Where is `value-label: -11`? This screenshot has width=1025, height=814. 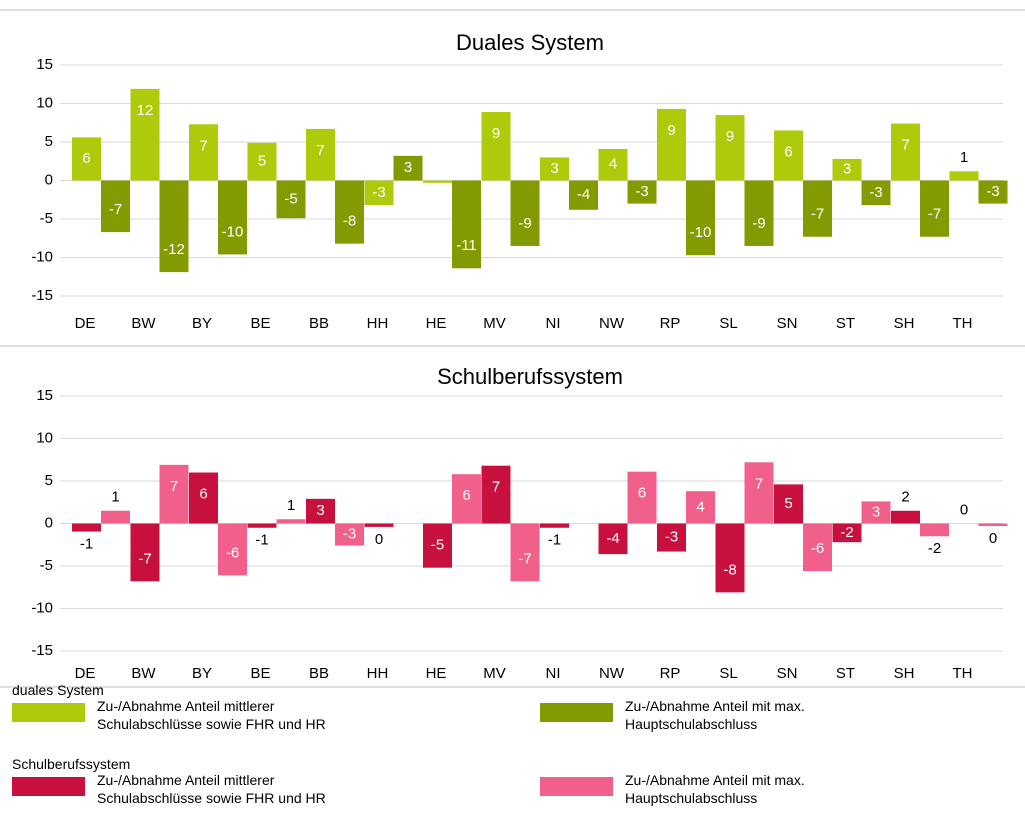 value-label: -11 is located at coordinates (466, 245).